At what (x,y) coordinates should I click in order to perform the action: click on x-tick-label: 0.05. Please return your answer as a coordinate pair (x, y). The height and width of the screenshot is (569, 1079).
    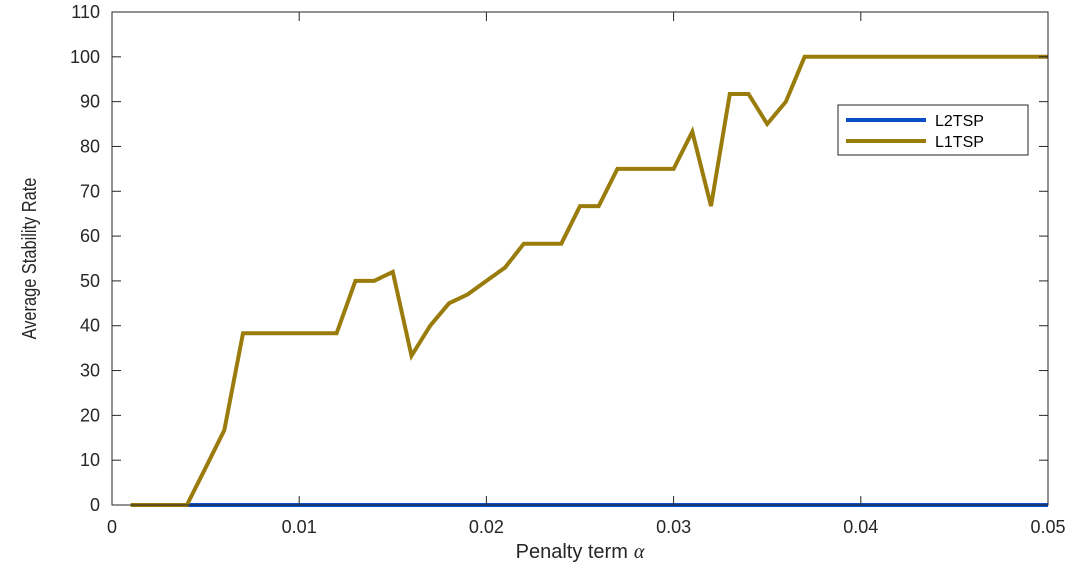
    Looking at the image, I should click on (1047, 527).